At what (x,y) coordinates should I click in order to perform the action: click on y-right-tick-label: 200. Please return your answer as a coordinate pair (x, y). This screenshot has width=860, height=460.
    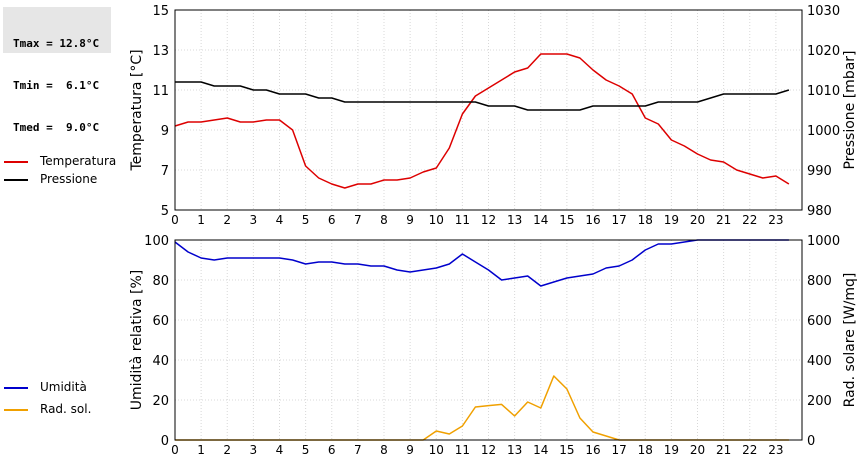
    Looking at the image, I should click on (819, 401).